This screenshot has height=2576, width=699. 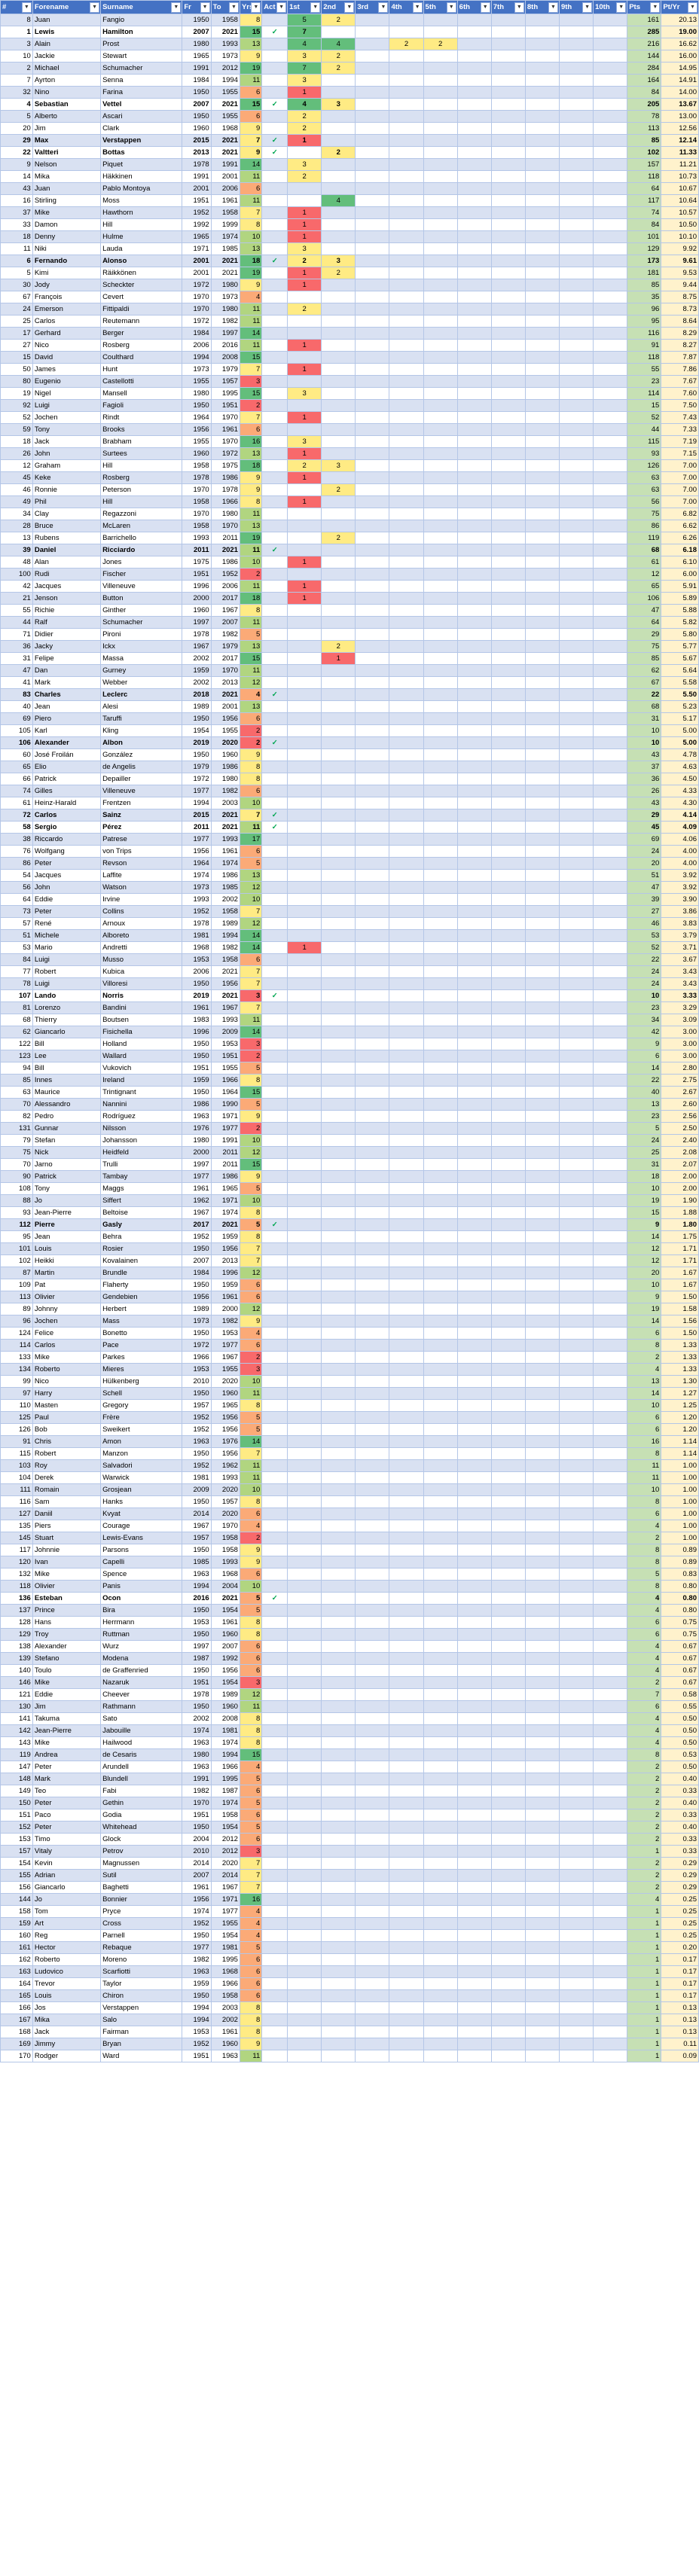 What do you see at coordinates (349, 574) in the screenshot?
I see `table-row: 100 Rudi Fischer 1951 1952 2 12 6.00` at bounding box center [349, 574].